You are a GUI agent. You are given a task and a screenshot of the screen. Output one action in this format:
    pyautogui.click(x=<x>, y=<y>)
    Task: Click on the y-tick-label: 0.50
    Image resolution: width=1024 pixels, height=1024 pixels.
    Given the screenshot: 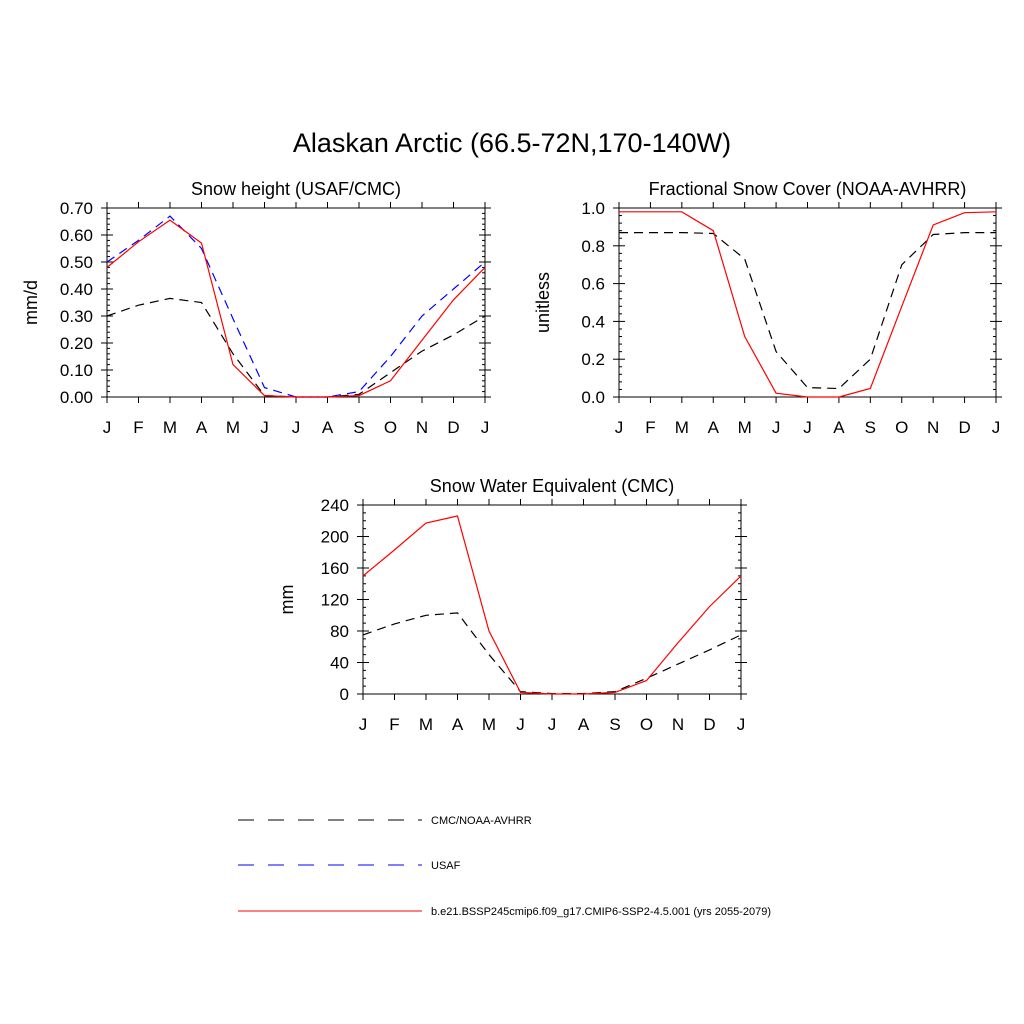 What is the action you would take?
    pyautogui.click(x=76, y=262)
    